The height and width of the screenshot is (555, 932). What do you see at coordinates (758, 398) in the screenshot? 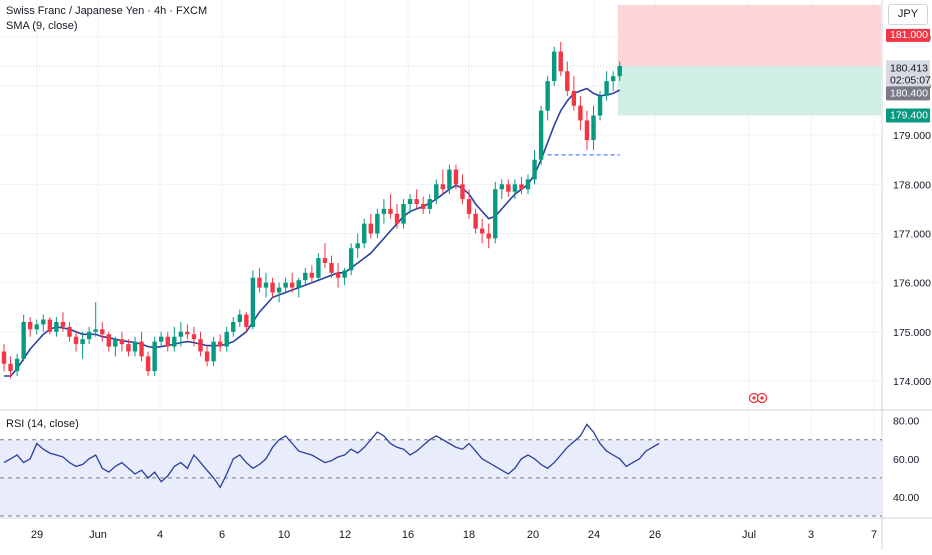
I see `event-marker-icon` at bounding box center [758, 398].